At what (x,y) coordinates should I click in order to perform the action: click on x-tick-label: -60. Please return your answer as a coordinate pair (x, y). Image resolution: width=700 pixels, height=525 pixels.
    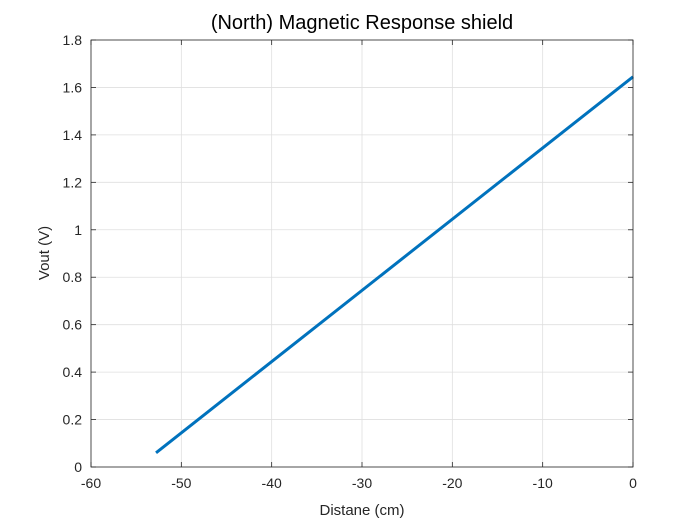
    Looking at the image, I should click on (91, 483).